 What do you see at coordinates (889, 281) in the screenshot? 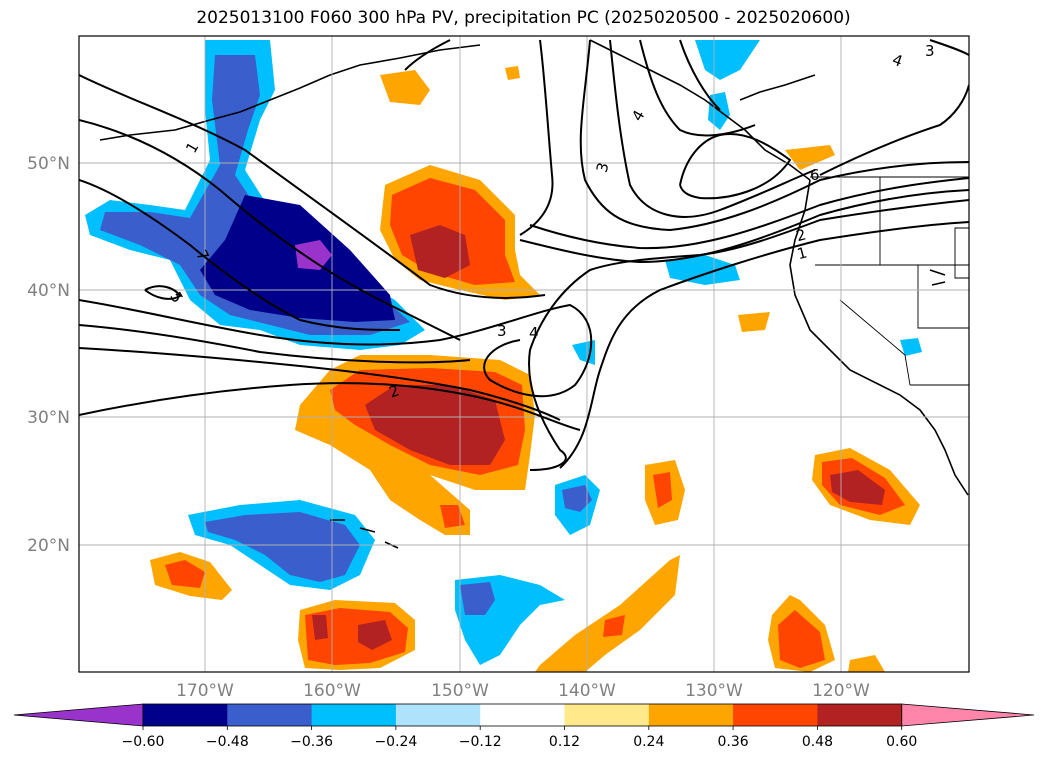
I see `political-borders` at bounding box center [889, 281].